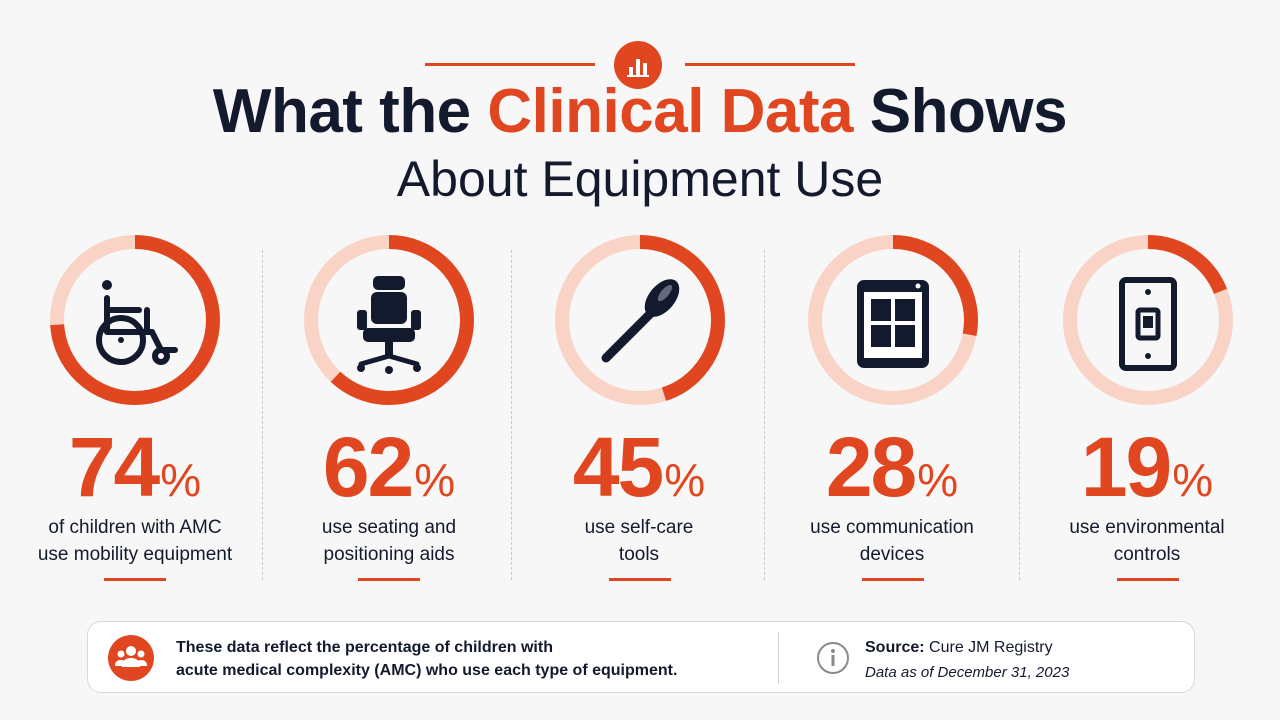  What do you see at coordinates (1147, 541) in the screenshot?
I see `stat-description: use environmental controls` at bounding box center [1147, 541].